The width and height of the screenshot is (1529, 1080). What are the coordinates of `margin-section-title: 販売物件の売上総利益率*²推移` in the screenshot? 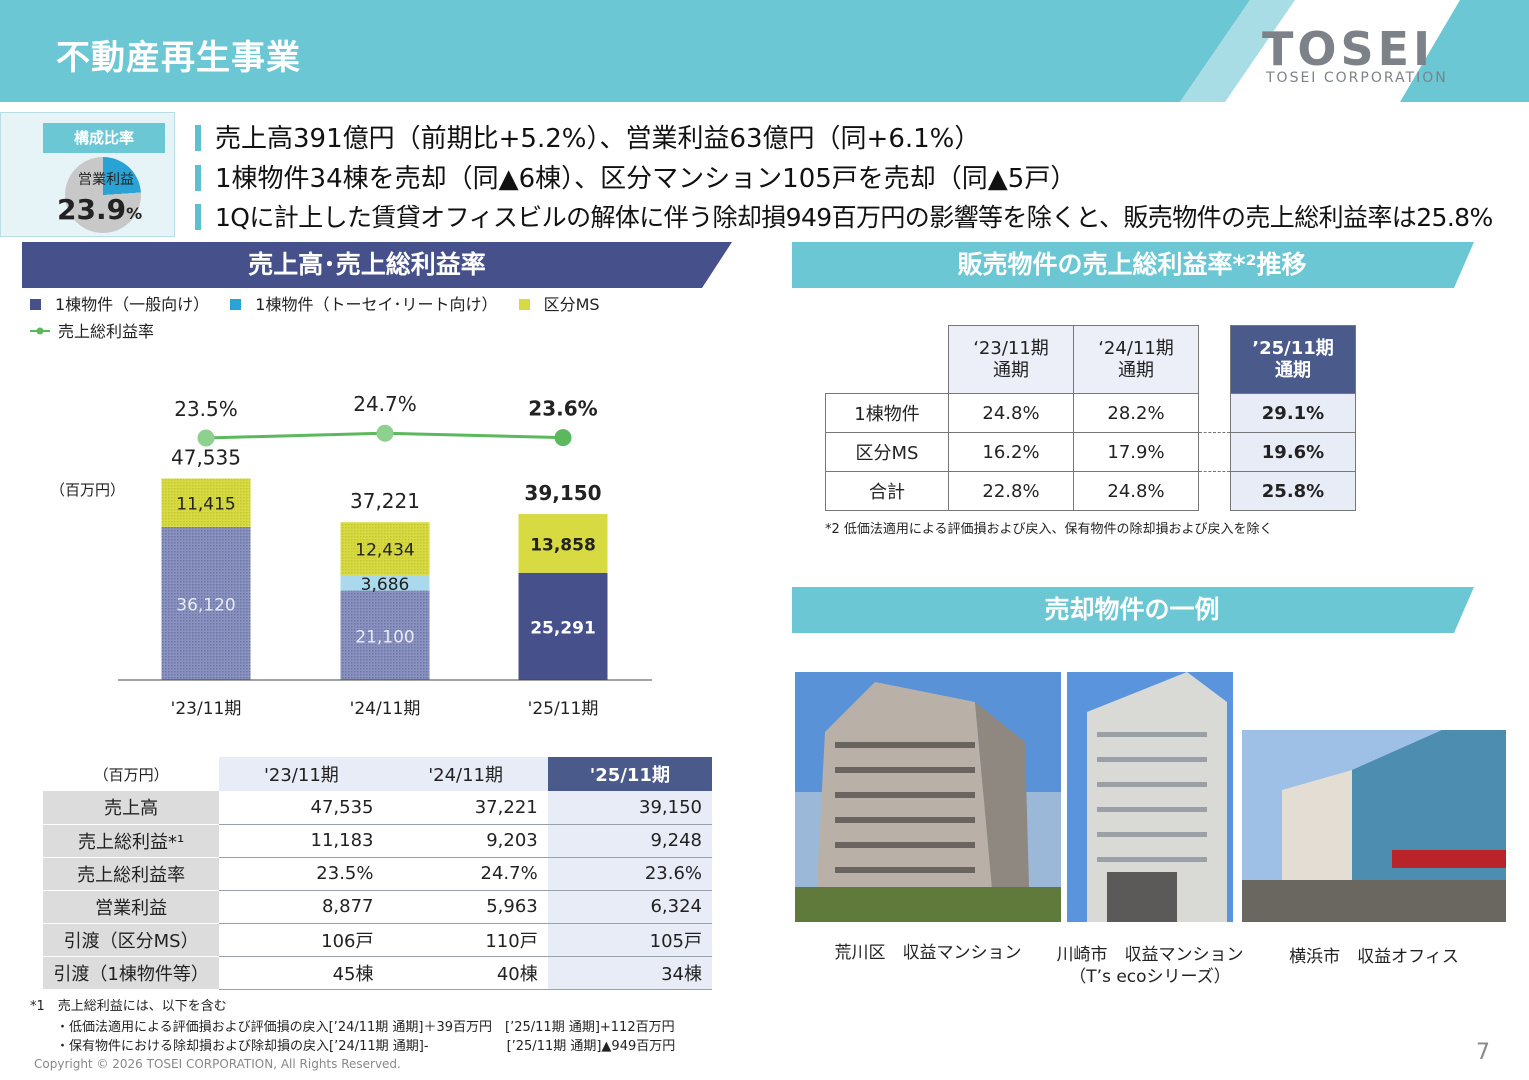 It's located at (1132, 264).